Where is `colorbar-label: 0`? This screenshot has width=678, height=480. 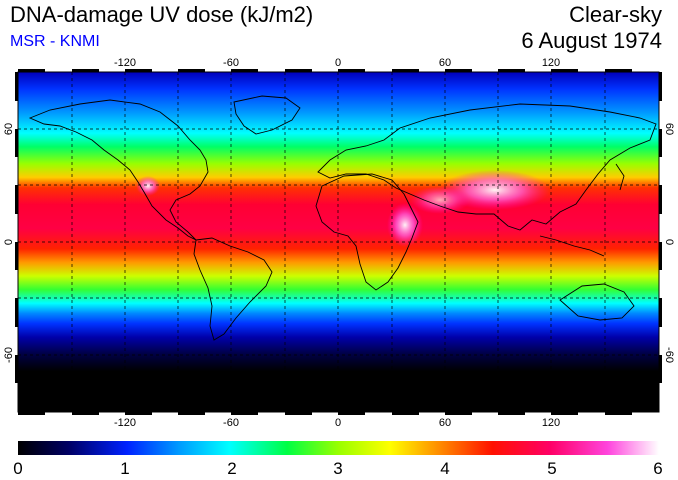
colorbar-label: 0 is located at coordinates (17, 468).